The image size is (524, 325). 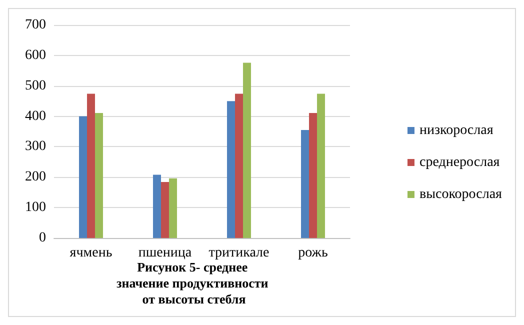 What do you see at coordinates (35, 116) in the screenshot?
I see `y-tick-label: 400` at bounding box center [35, 116].